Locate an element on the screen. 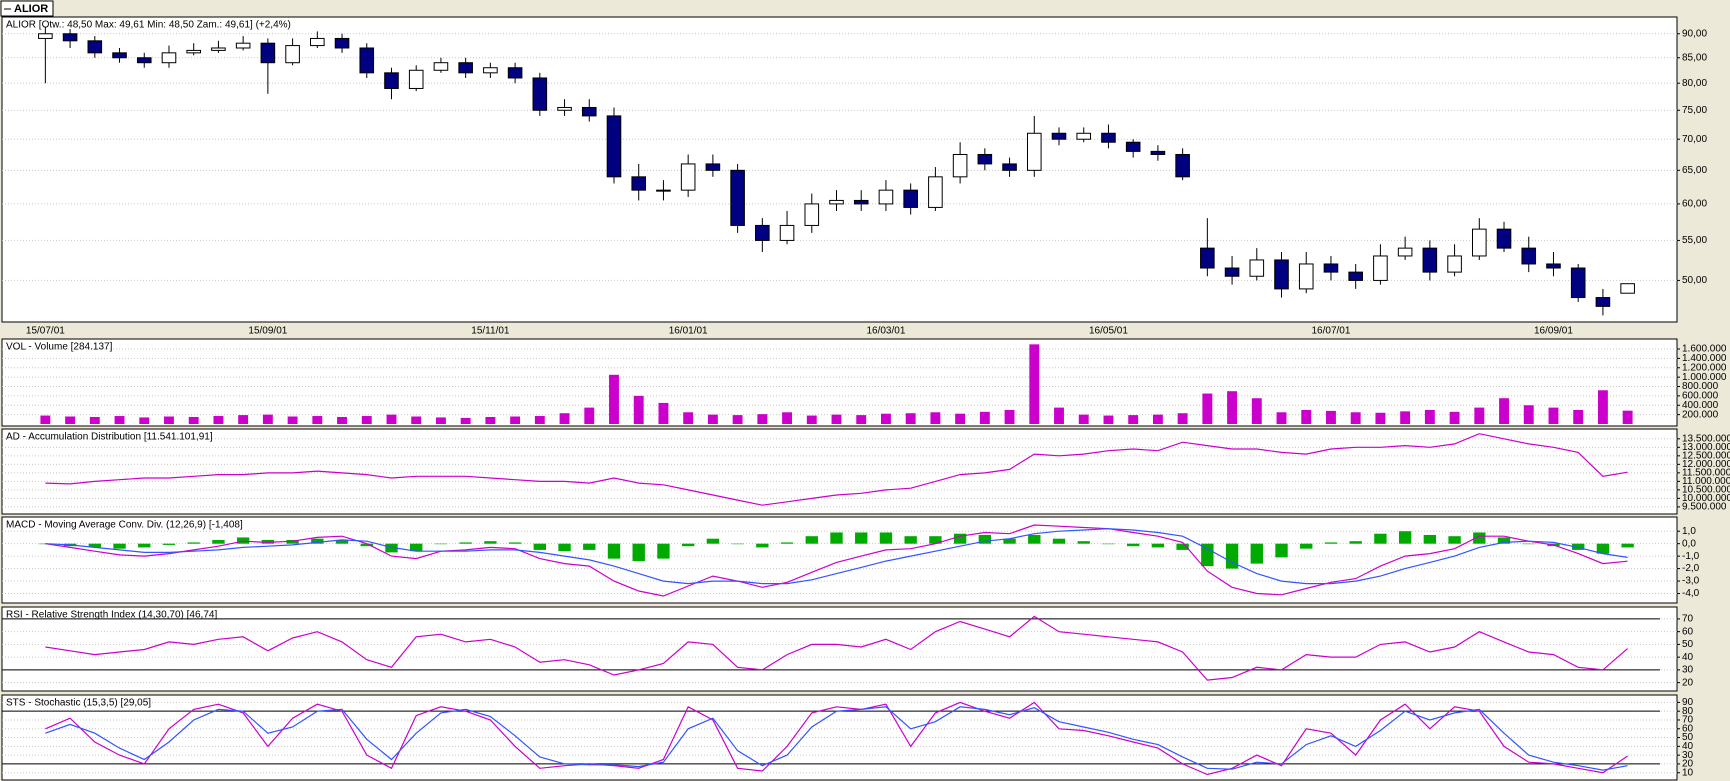 The height and width of the screenshot is (781, 1730). y-tick-label: 85,00 is located at coordinates (1694, 57).